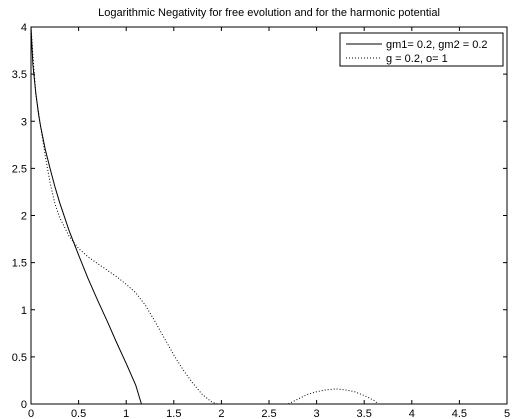 Image resolution: width=515 pixels, height=419 pixels. What do you see at coordinates (126, 413) in the screenshot?
I see `x-tick-label: 1` at bounding box center [126, 413].